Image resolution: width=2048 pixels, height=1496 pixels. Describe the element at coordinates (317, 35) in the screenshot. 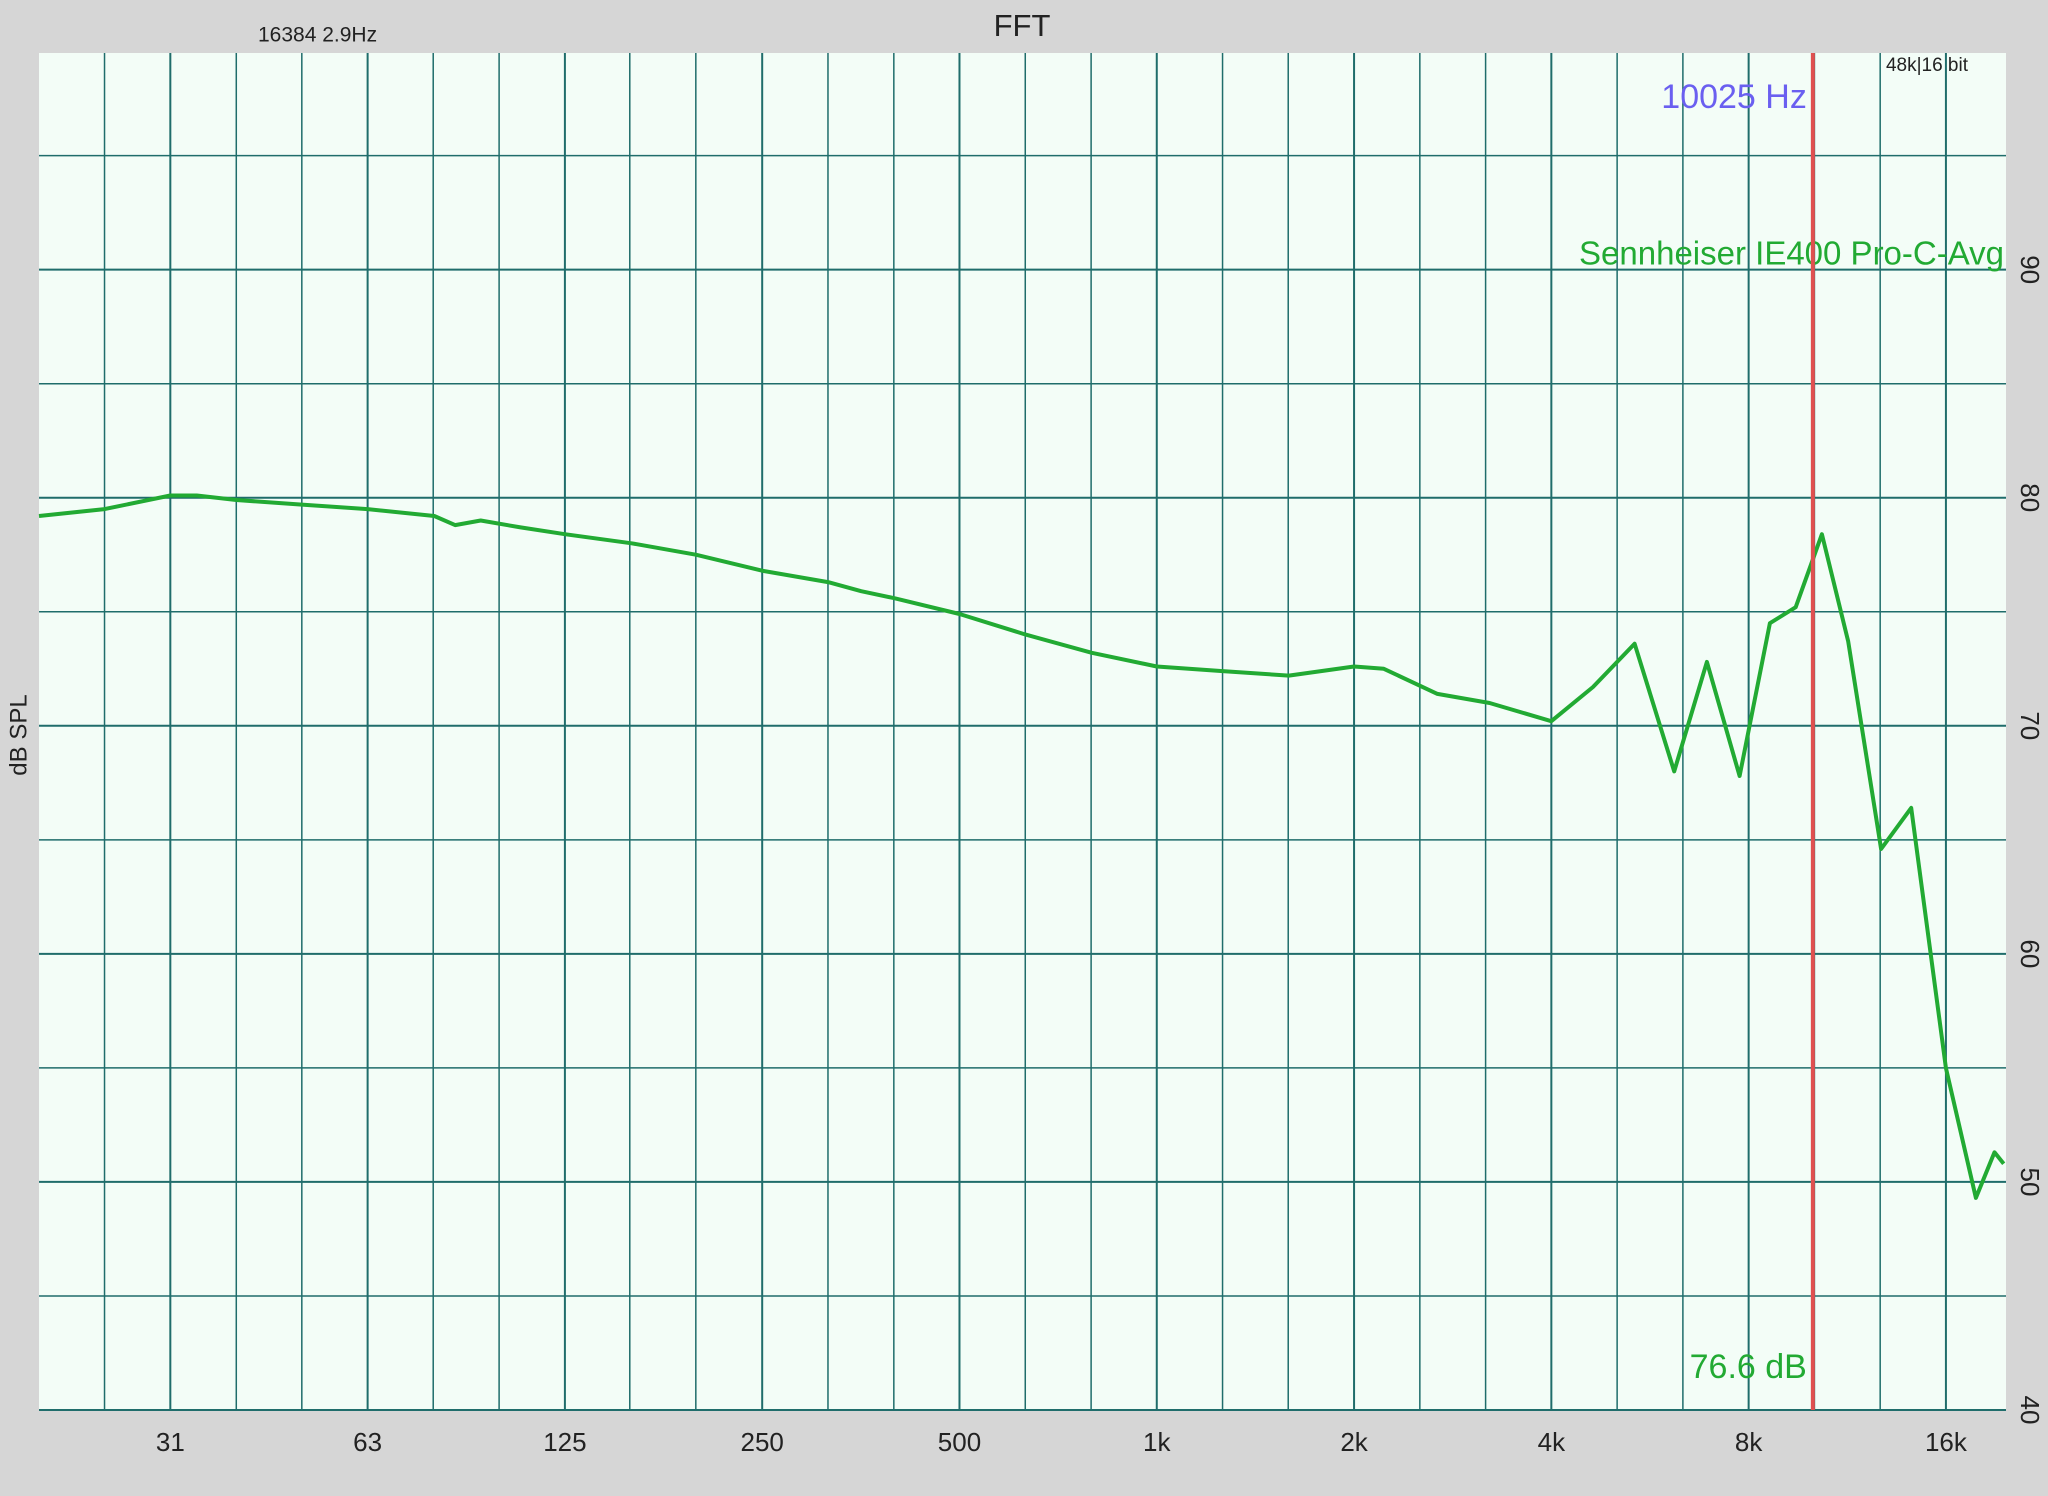

I see `fft-info: 16384 2.9Hz` at that location.